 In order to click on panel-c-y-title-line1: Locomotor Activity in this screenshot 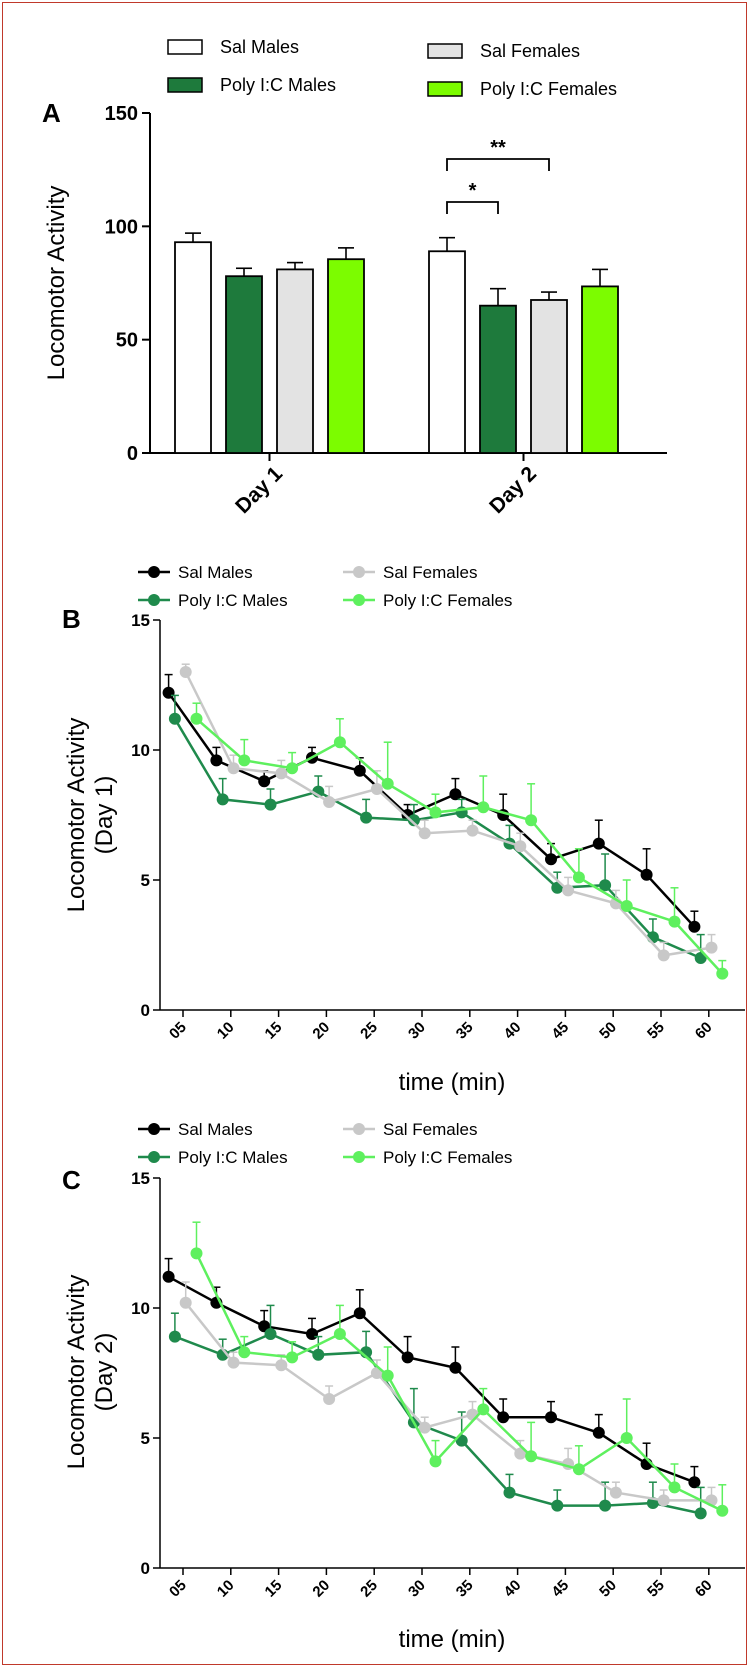, I will do `click(76, 1372)`.